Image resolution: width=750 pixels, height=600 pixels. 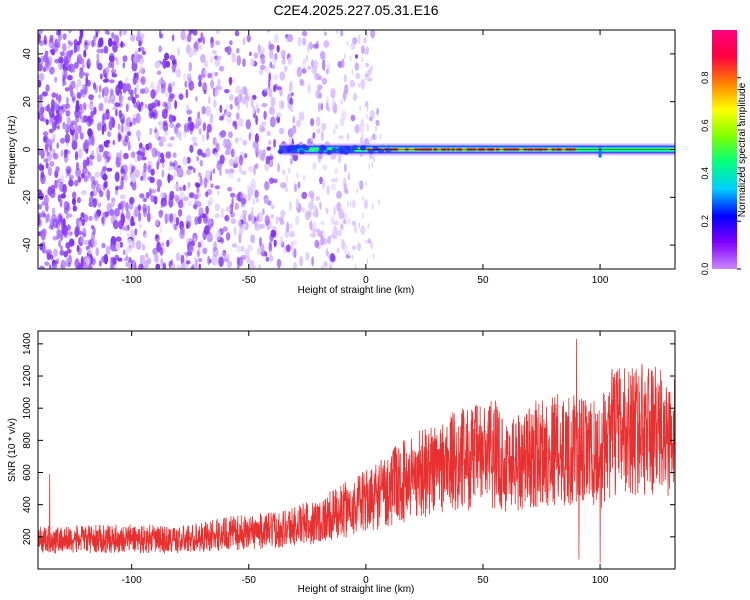 I want to click on snr-y-axis-label: SNR (10 * v/v), so click(x=12, y=450).